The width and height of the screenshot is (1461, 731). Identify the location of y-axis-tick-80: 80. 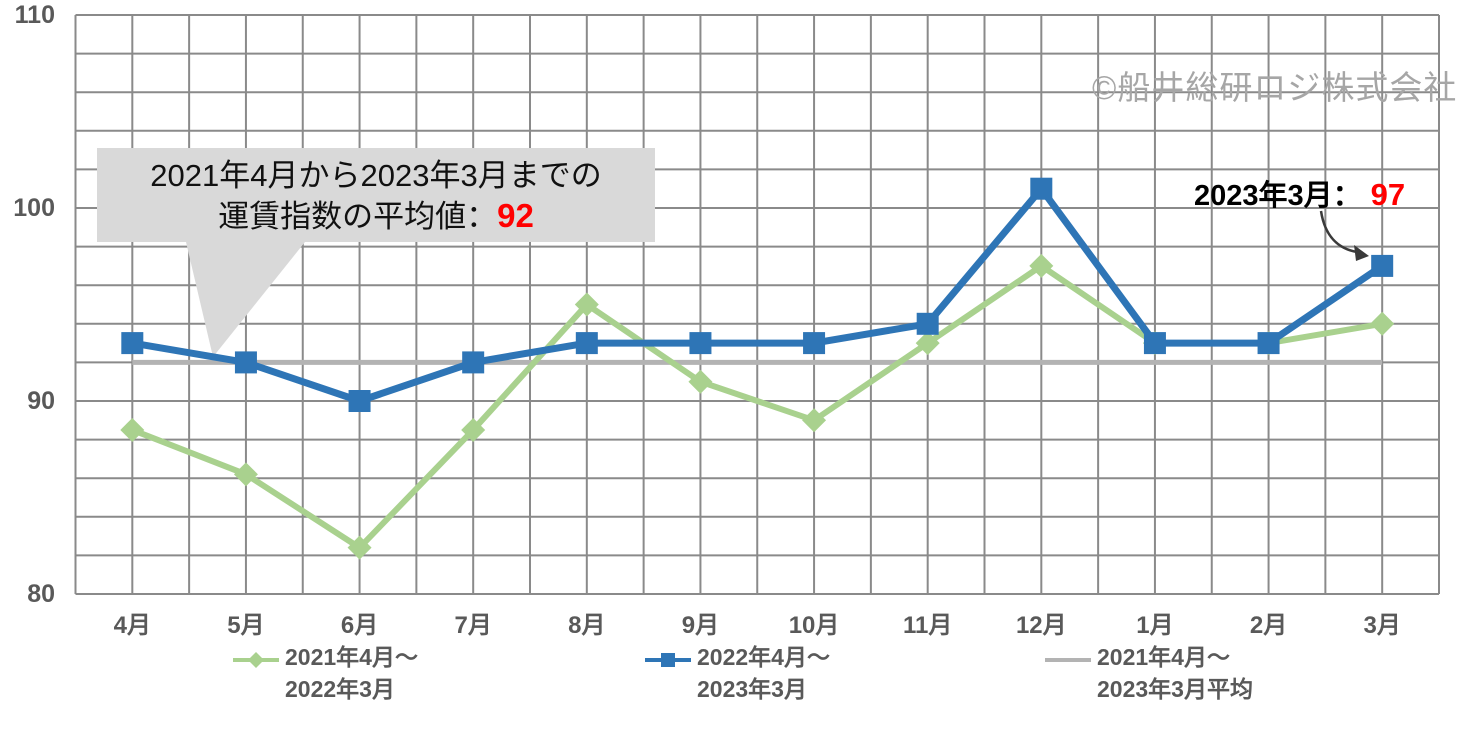
(41, 594).